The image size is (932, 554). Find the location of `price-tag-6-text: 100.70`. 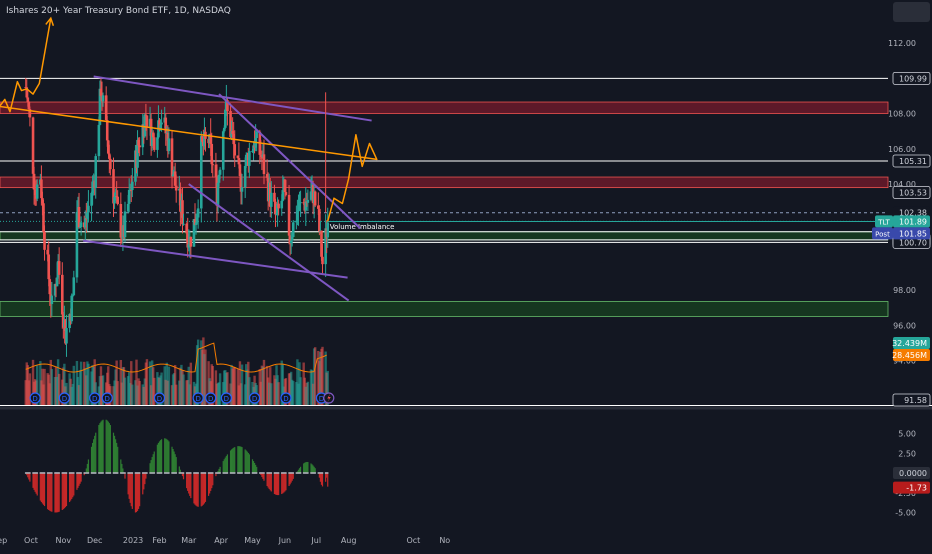

price-tag-6-text: 100.70 is located at coordinates (913, 242).